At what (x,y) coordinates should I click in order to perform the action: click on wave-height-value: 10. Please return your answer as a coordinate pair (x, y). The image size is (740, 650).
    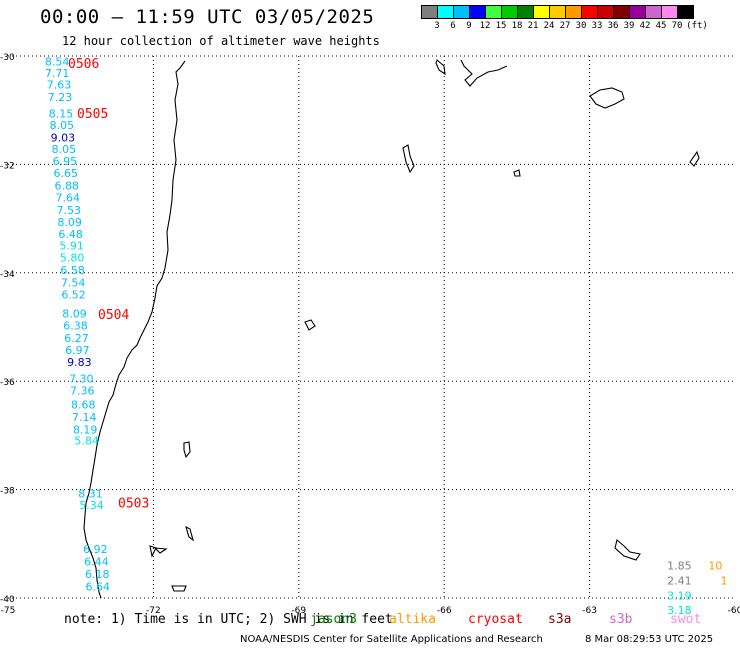
    Looking at the image, I should click on (715, 565).